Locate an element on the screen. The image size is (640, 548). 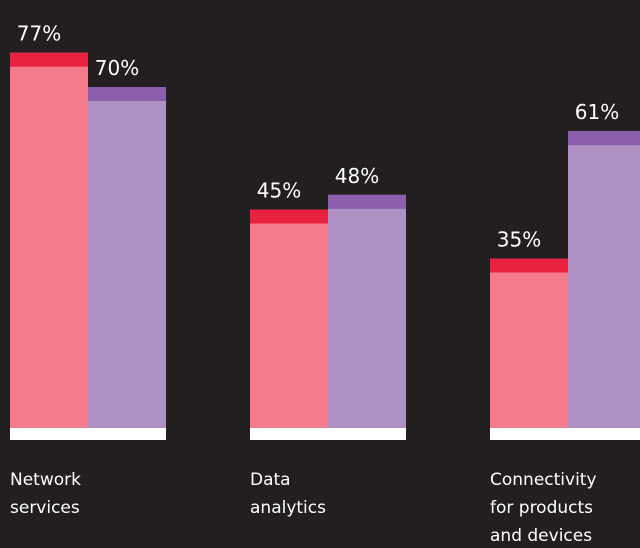
value-label: 61% is located at coordinates (597, 112).